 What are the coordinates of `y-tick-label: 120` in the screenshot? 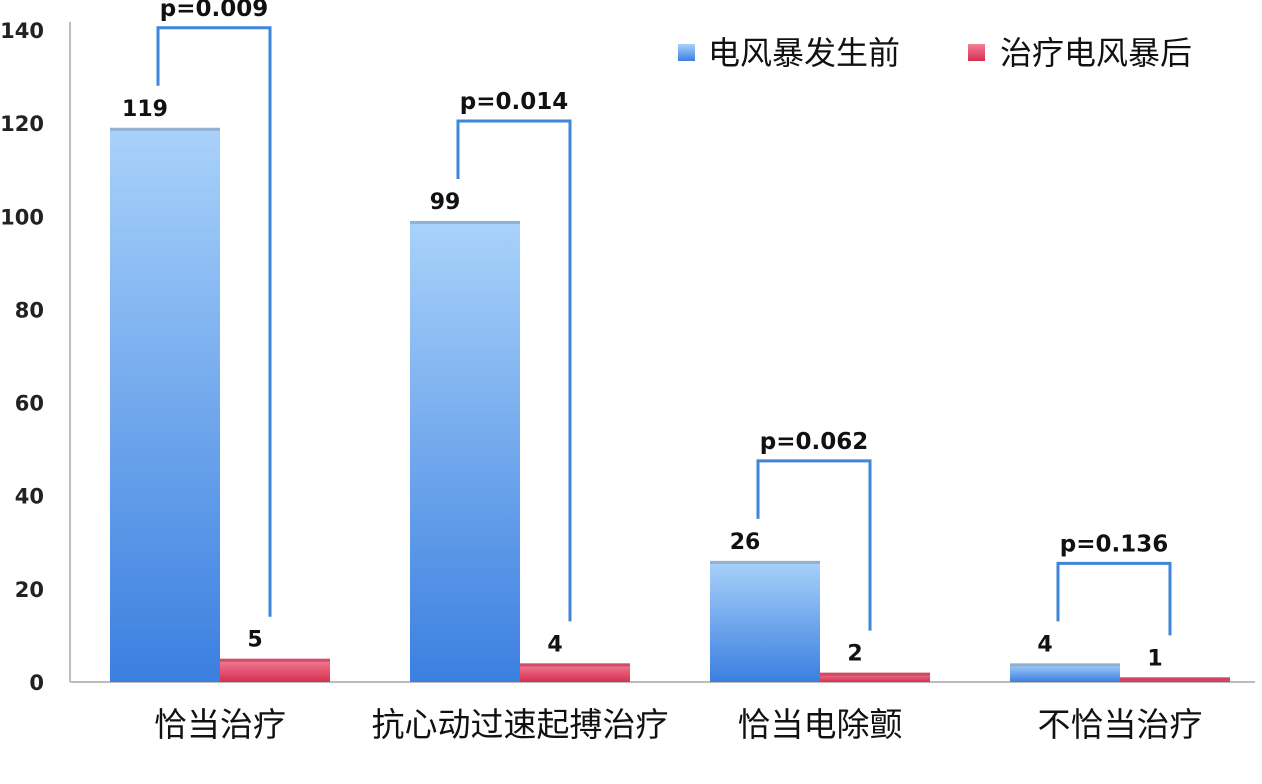 It's located at (22, 124).